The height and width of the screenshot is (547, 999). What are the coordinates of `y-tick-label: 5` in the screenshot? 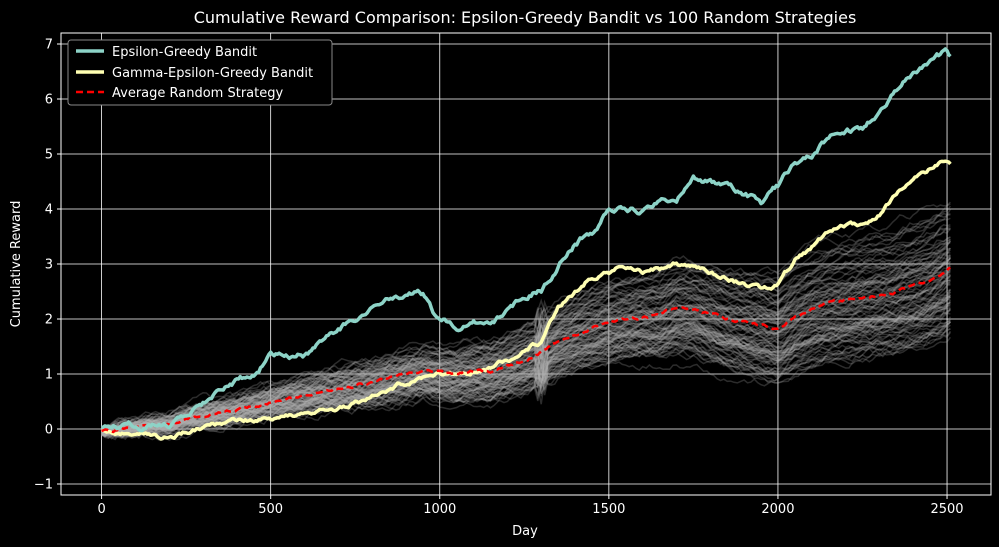 It's located at (49, 155).